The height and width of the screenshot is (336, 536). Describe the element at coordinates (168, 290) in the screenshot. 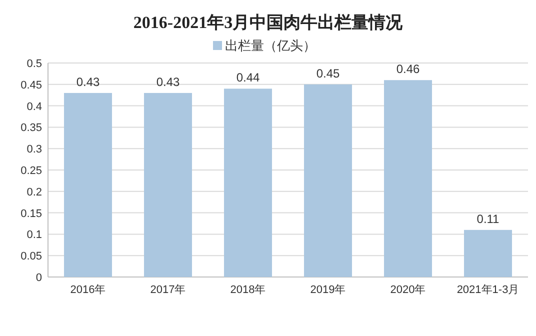

I see `x-tick-label: 2017年` at that location.